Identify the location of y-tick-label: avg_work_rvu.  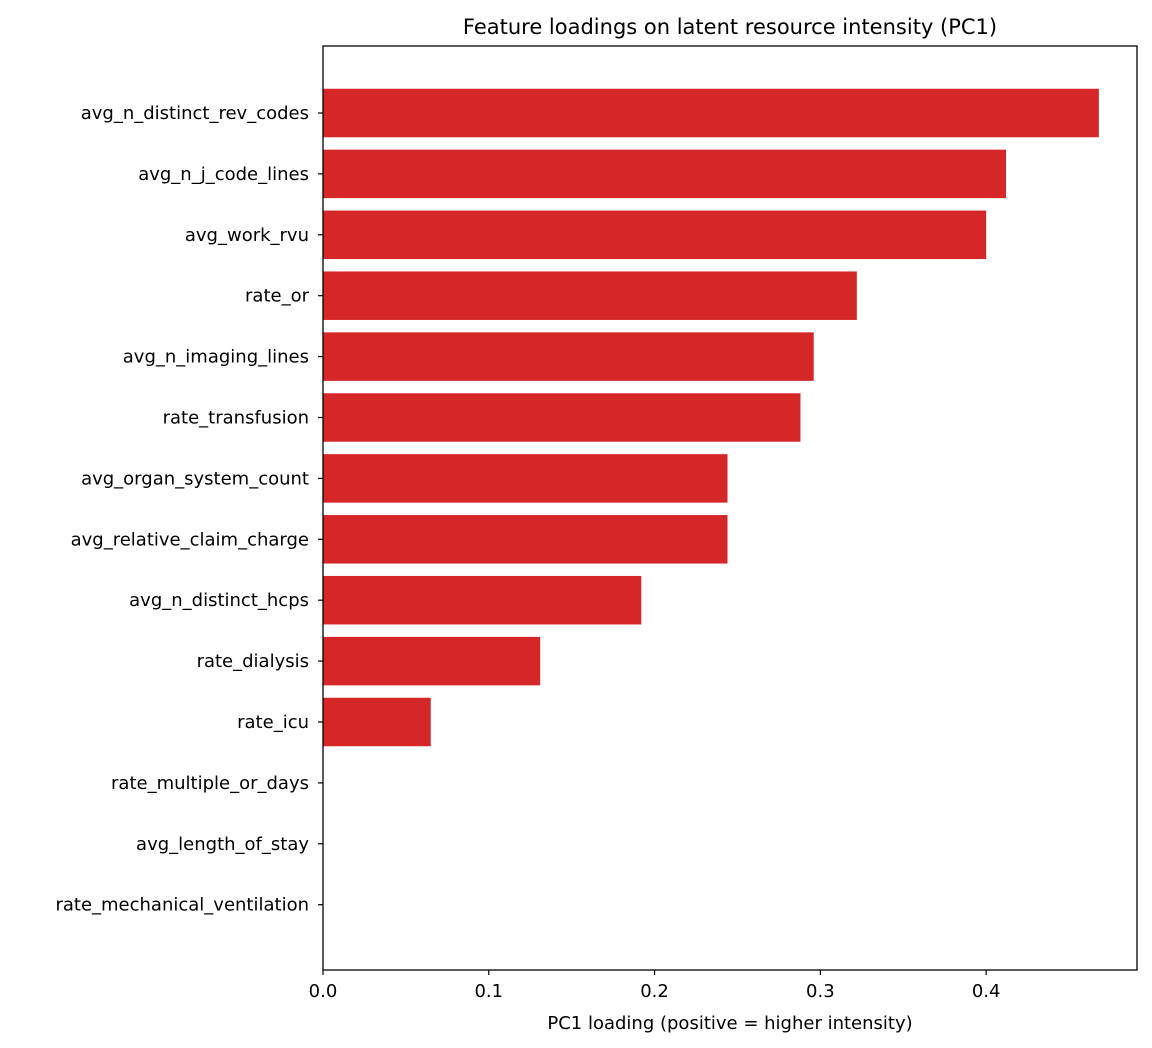
(247, 235).